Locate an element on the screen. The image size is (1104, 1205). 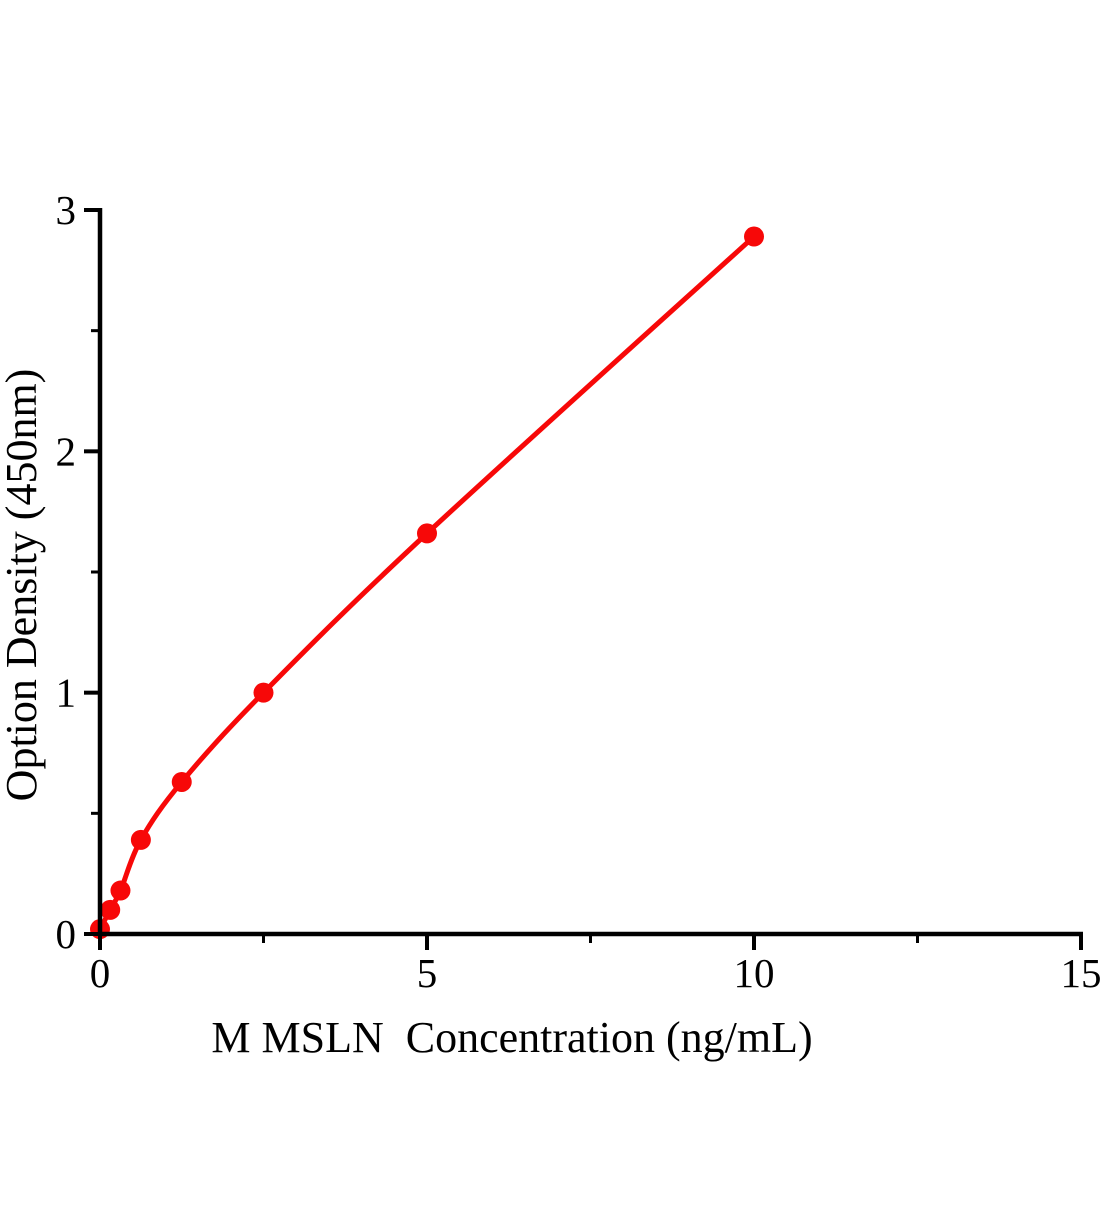
x-tick-label: 10 is located at coordinates (754, 973).